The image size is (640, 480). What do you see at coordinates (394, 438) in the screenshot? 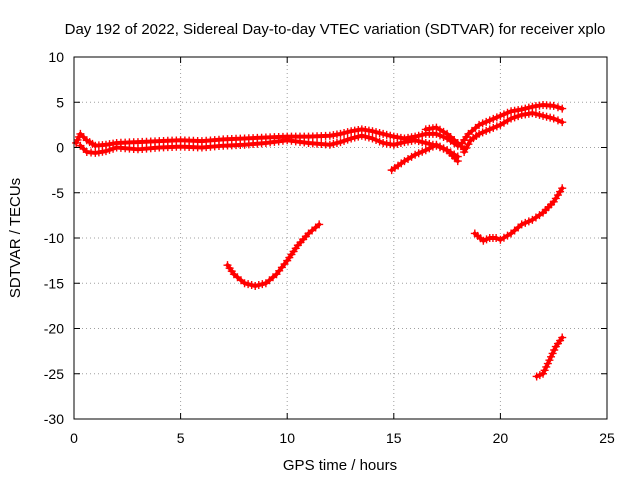
I see `x-tick-label: 15` at bounding box center [394, 438].